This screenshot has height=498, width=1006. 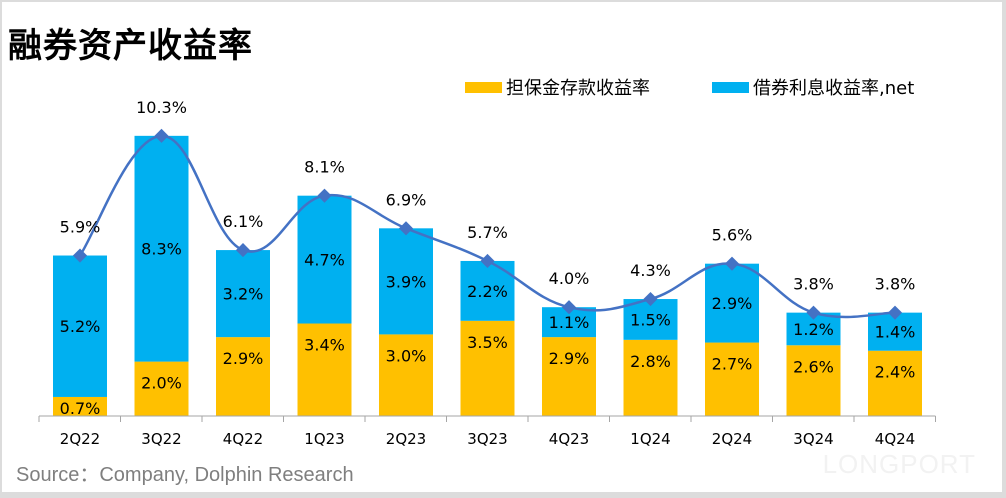 What do you see at coordinates (813, 439) in the screenshot?
I see `x-tick-label: 3Q24` at bounding box center [813, 439].